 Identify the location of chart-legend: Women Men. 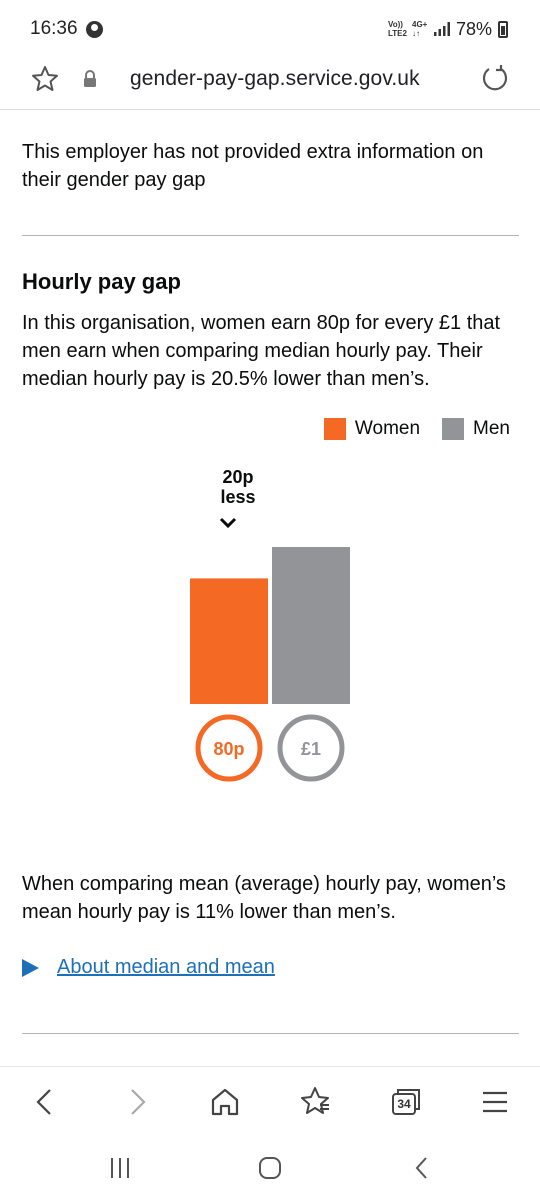
(406, 429).